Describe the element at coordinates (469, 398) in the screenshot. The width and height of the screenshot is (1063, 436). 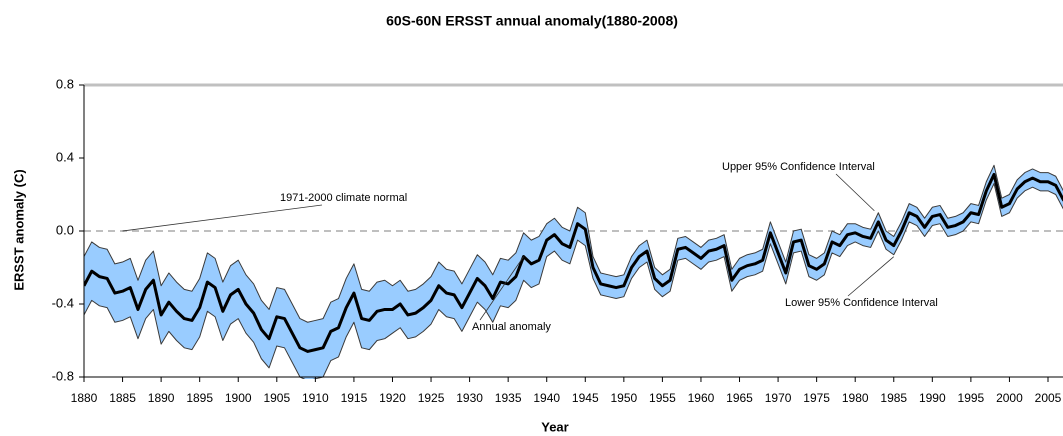
I see `x-tick-label: 1930` at that location.